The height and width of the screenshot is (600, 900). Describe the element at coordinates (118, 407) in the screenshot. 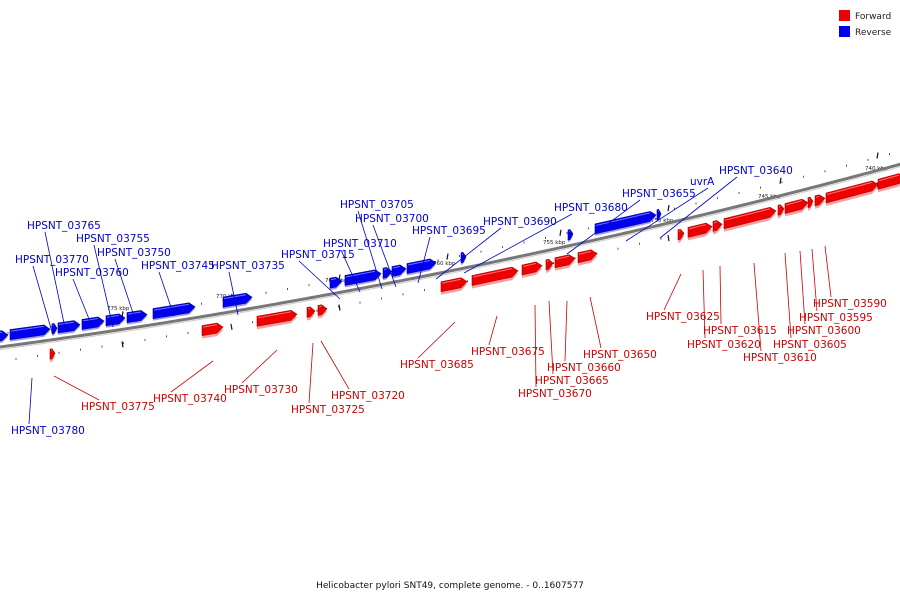

I see `gene-label: HPSNT_03775` at that location.